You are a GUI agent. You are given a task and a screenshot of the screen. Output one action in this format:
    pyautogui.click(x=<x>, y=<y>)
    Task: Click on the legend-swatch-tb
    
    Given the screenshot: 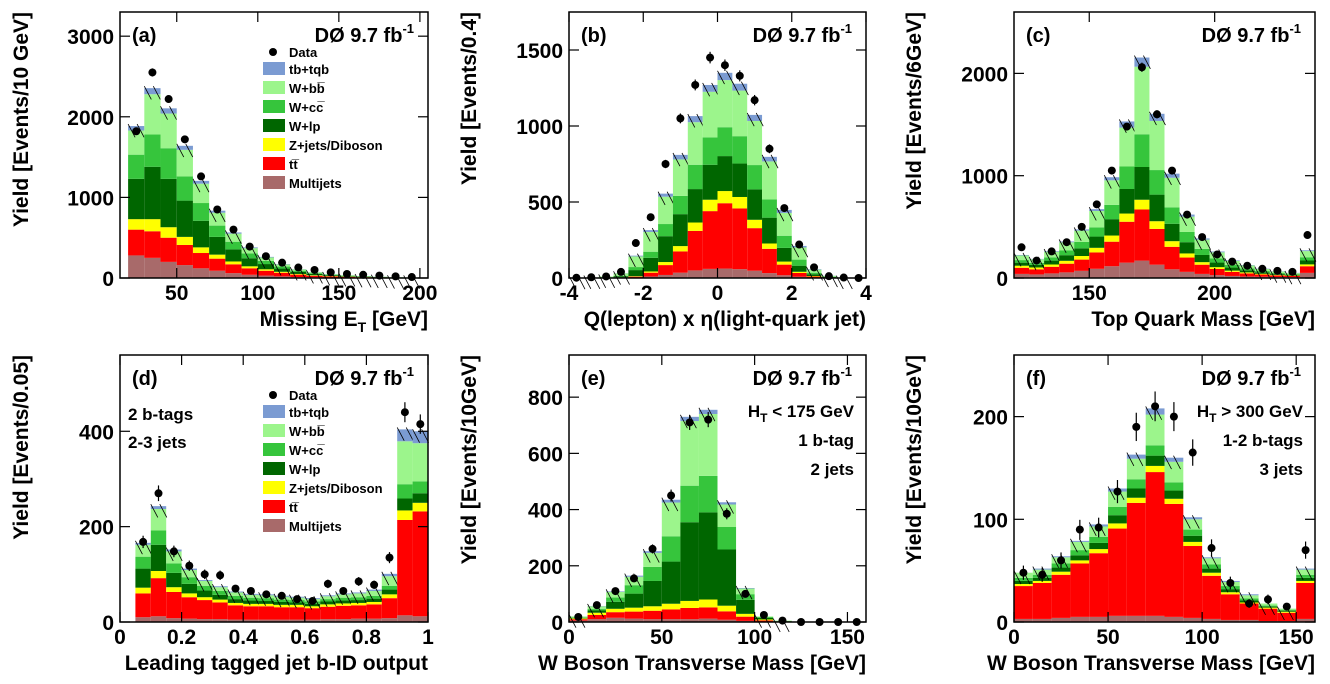 What is the action you would take?
    pyautogui.click(x=274, y=411)
    